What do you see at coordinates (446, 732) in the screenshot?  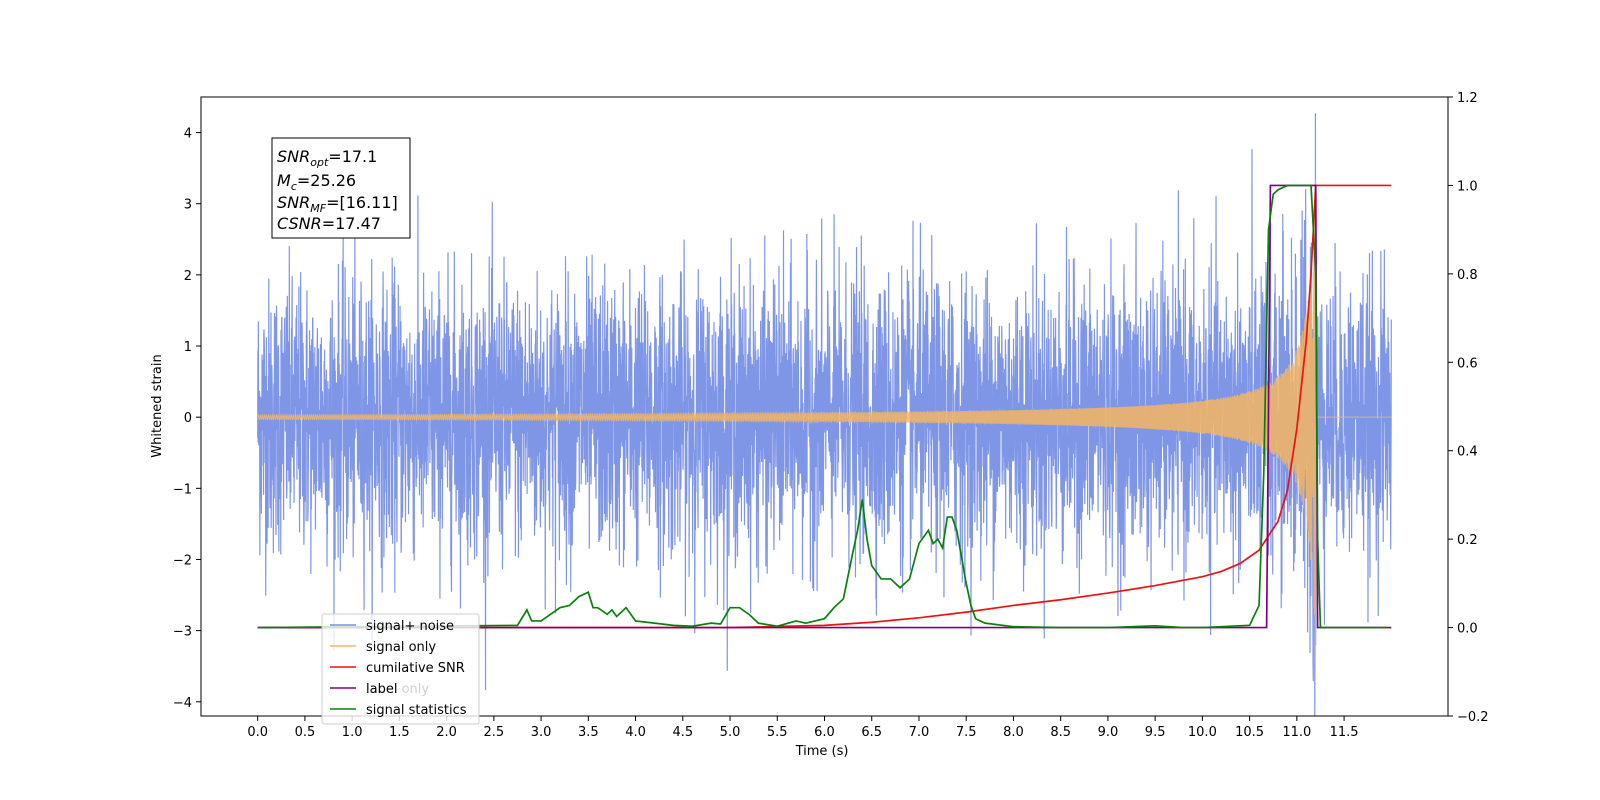 I see `x-tick-label: 2.0` at bounding box center [446, 732].